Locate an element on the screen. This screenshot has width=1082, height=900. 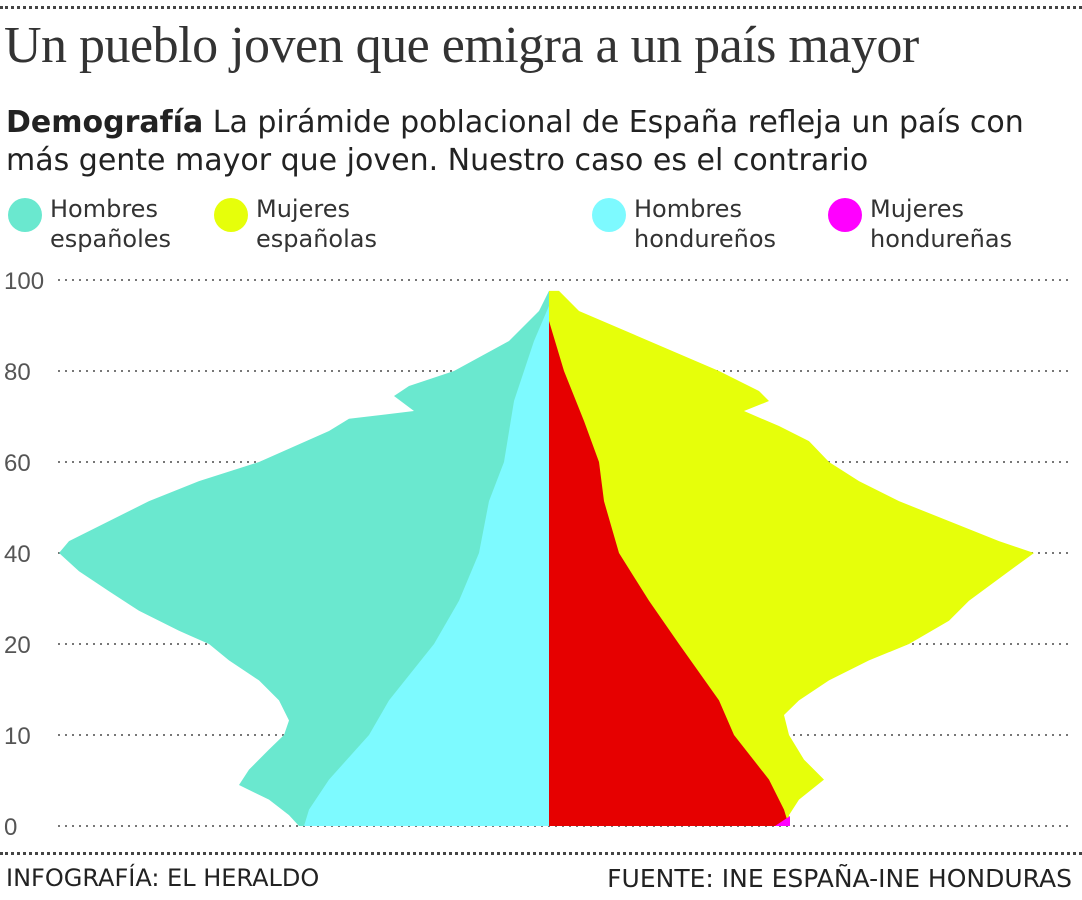
credit-fuente: FUENTE: INE ESPAÑA-INE HONDURAS is located at coordinates (839, 878).